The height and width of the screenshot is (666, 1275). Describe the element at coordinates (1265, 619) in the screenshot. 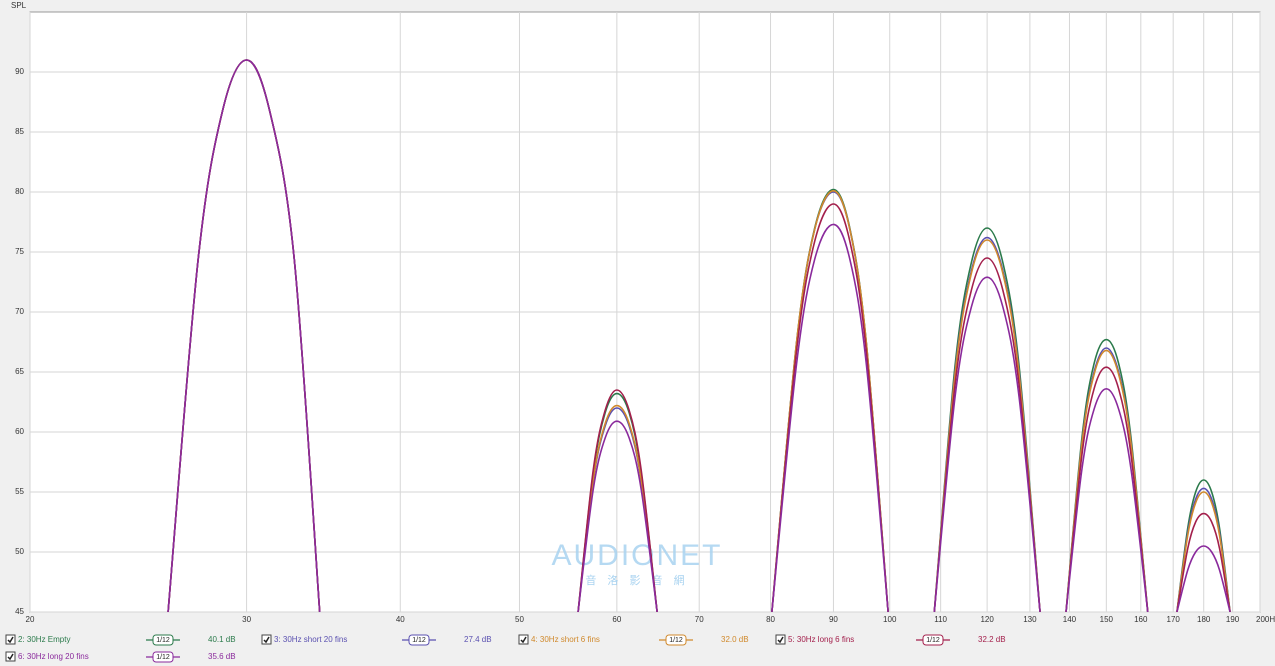

I see `x-tick-label: 200Hz` at that location.